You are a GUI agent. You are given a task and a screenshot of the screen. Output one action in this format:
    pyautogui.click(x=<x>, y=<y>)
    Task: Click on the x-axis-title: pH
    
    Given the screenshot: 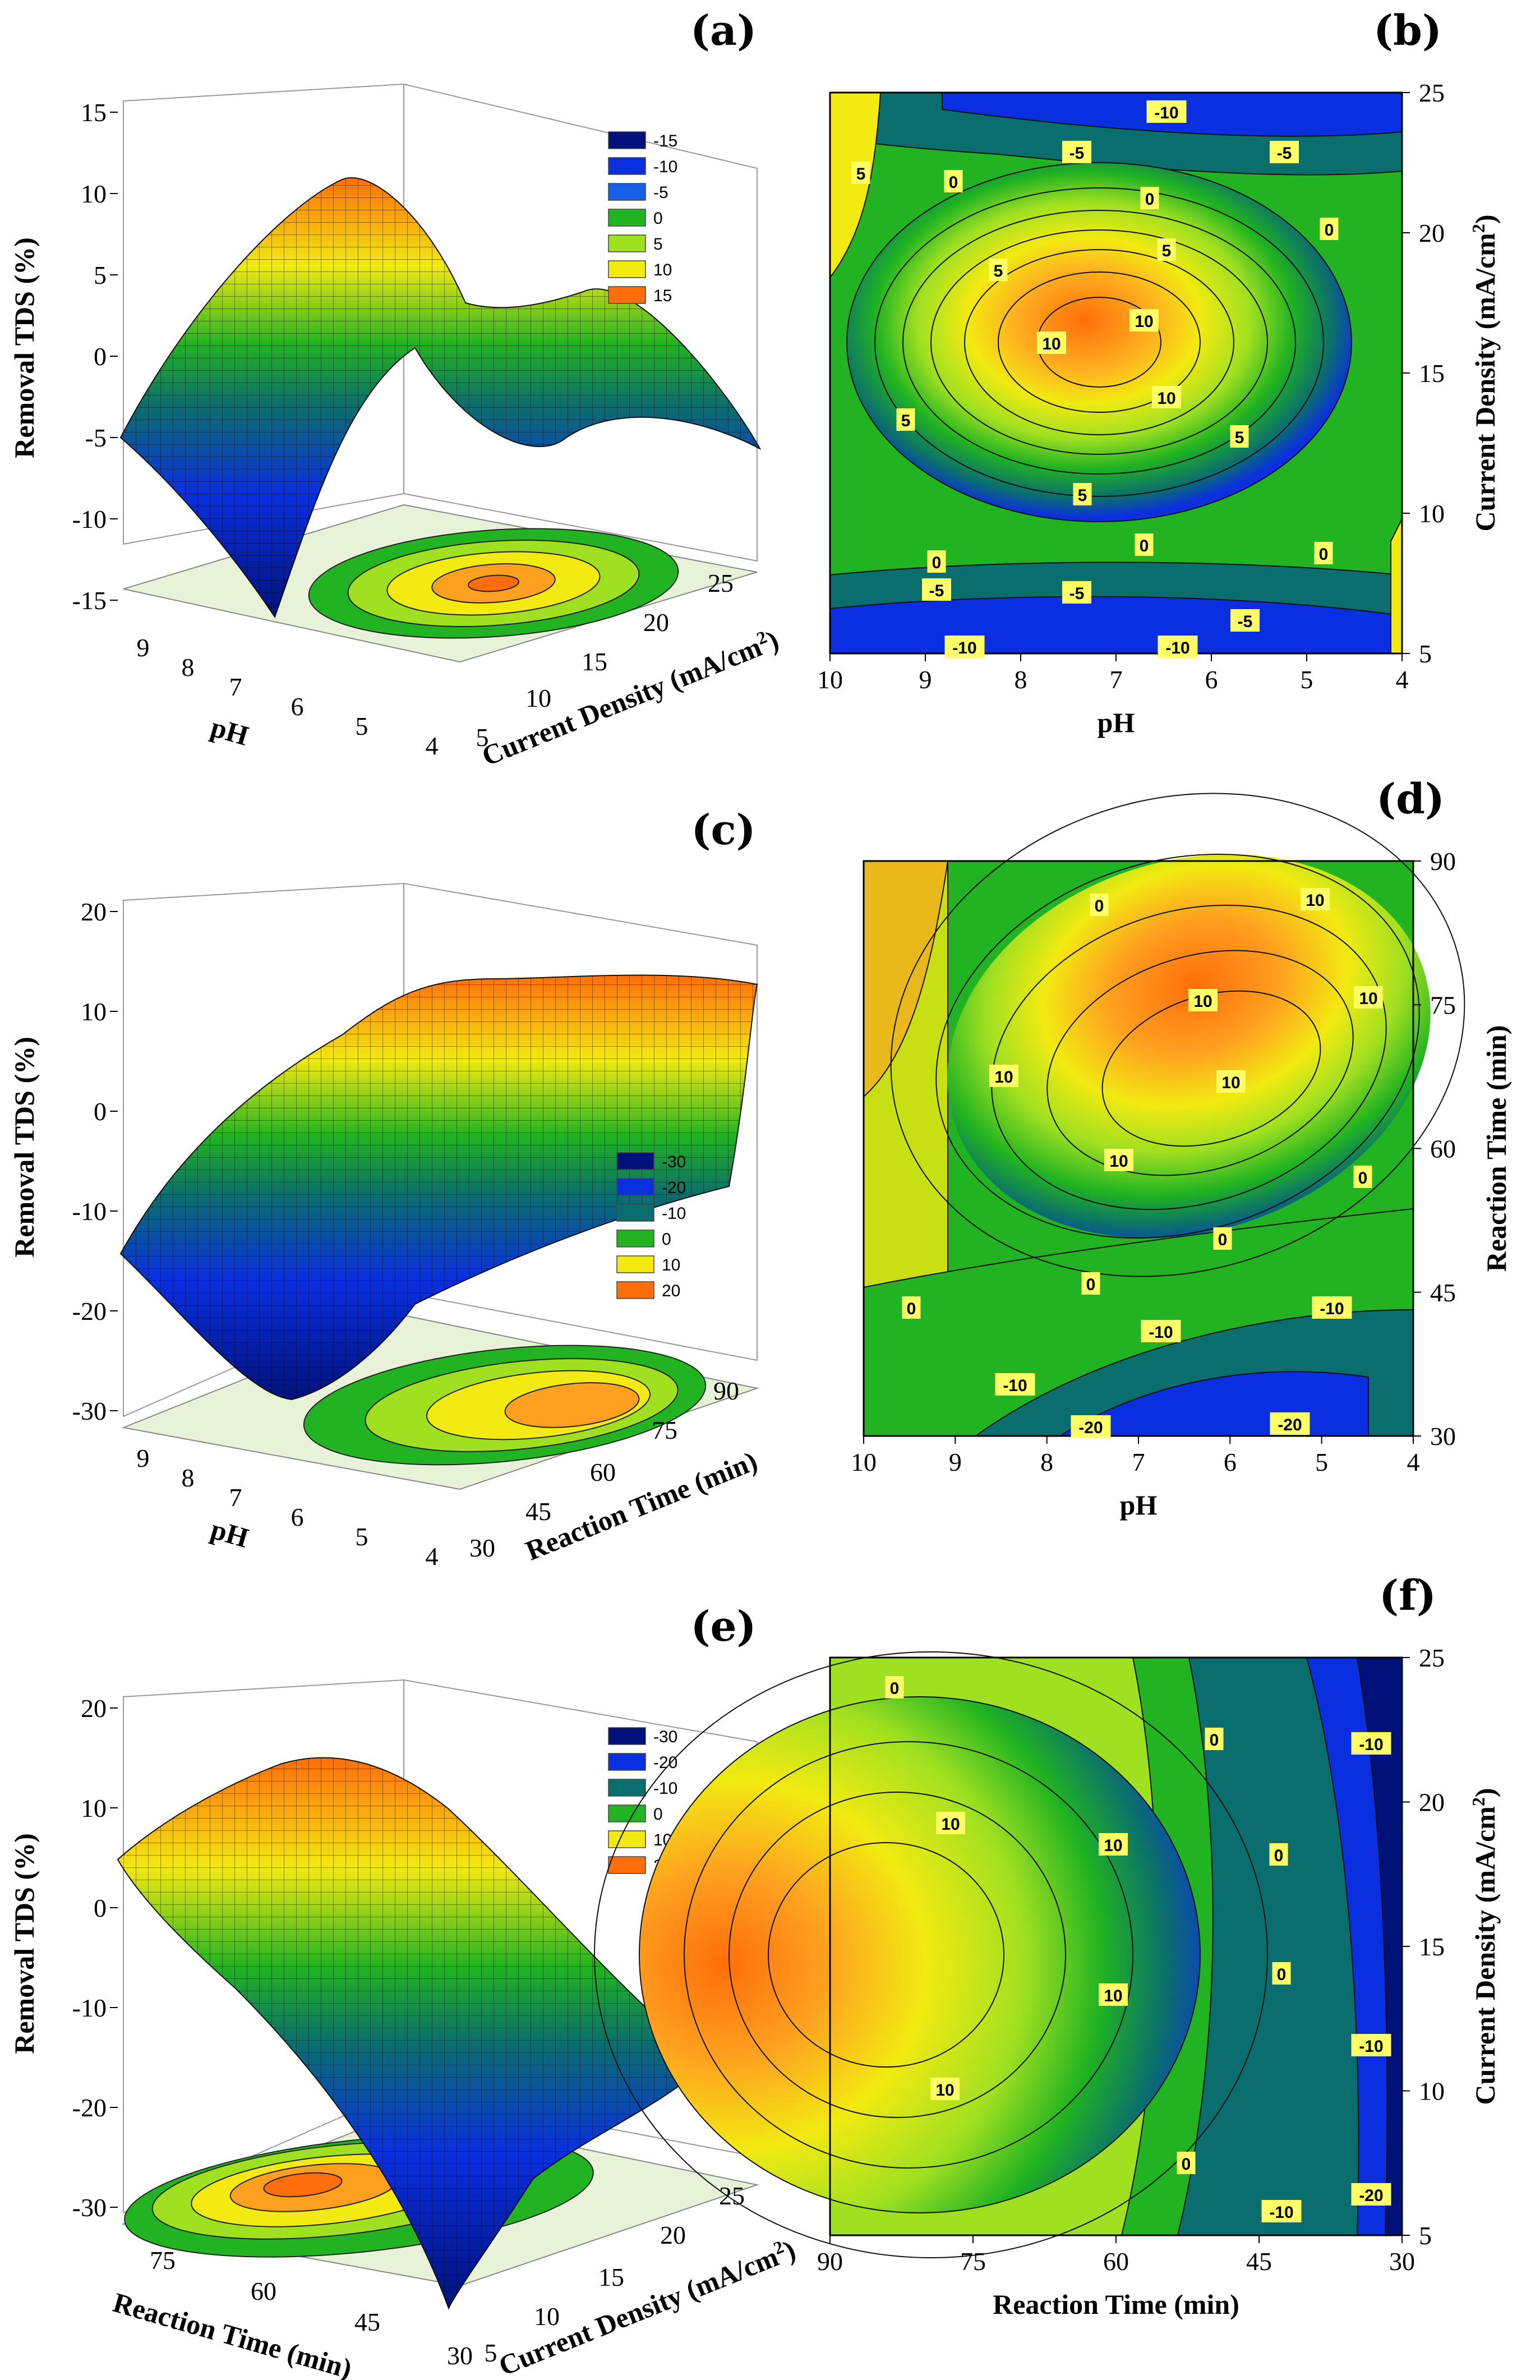 What is the action you would take?
    pyautogui.click(x=230, y=732)
    